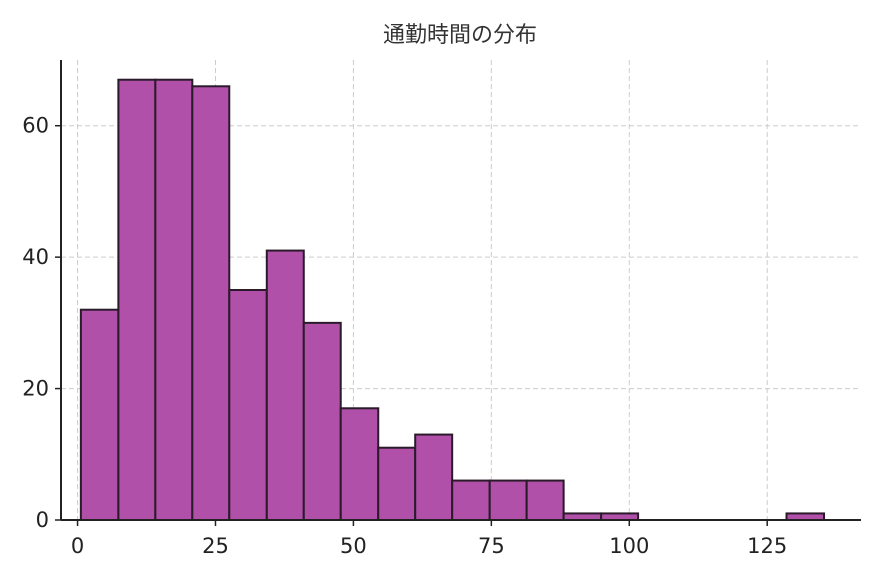 This screenshot has height=580, width=880. Describe the element at coordinates (35, 389) in the screenshot. I see `y-tick-label-20: 20` at that location.